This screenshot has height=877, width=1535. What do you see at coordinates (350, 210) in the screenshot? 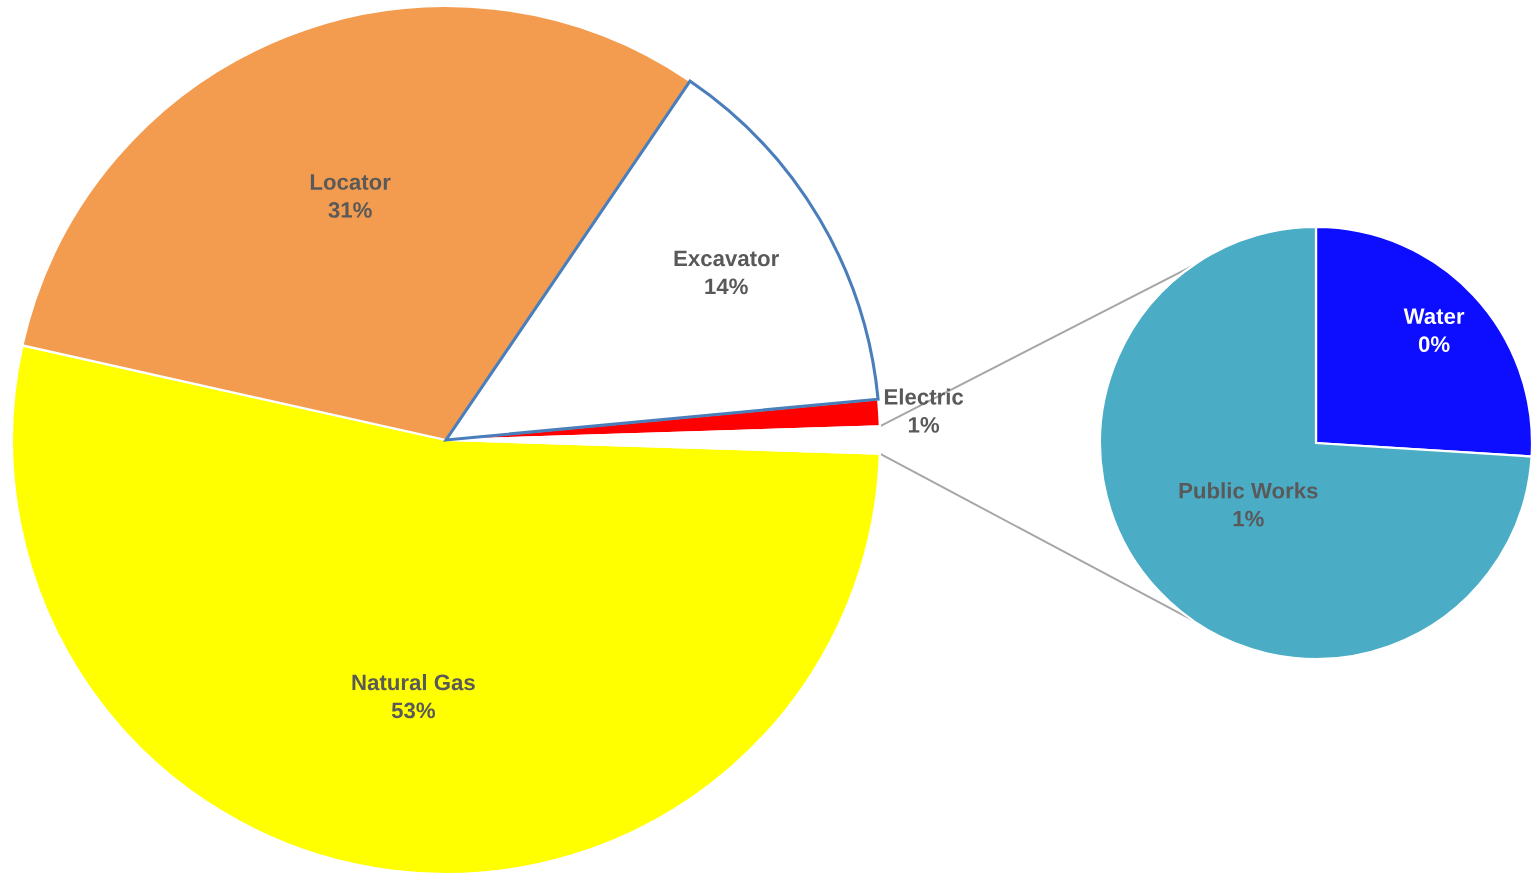
I see `data-label: 31%` at bounding box center [350, 210].